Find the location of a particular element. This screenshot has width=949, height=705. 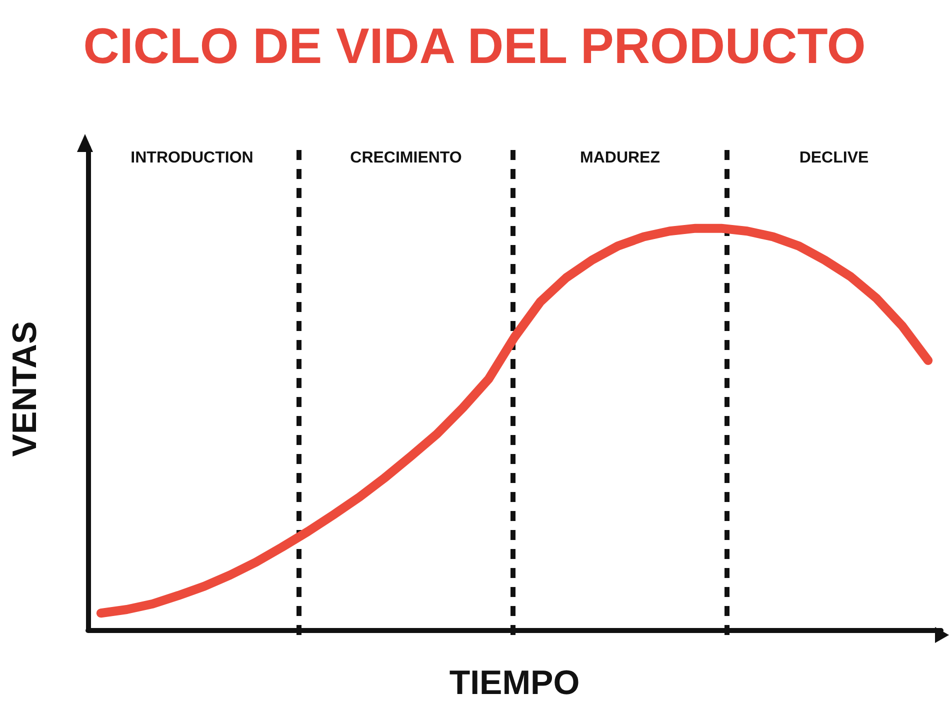

text: DECLIVE is located at coordinates (834, 158).